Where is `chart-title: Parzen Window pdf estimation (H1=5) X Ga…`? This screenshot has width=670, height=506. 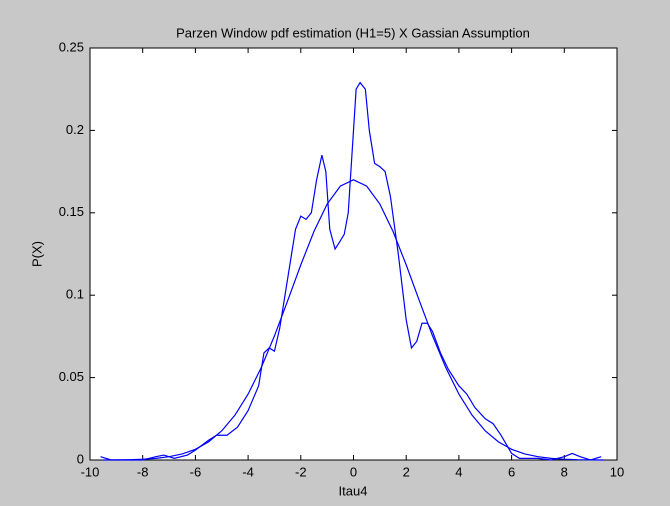
chart-title: Parzen Window pdf estimation (H1=5) X Ga… is located at coordinates (353, 32).